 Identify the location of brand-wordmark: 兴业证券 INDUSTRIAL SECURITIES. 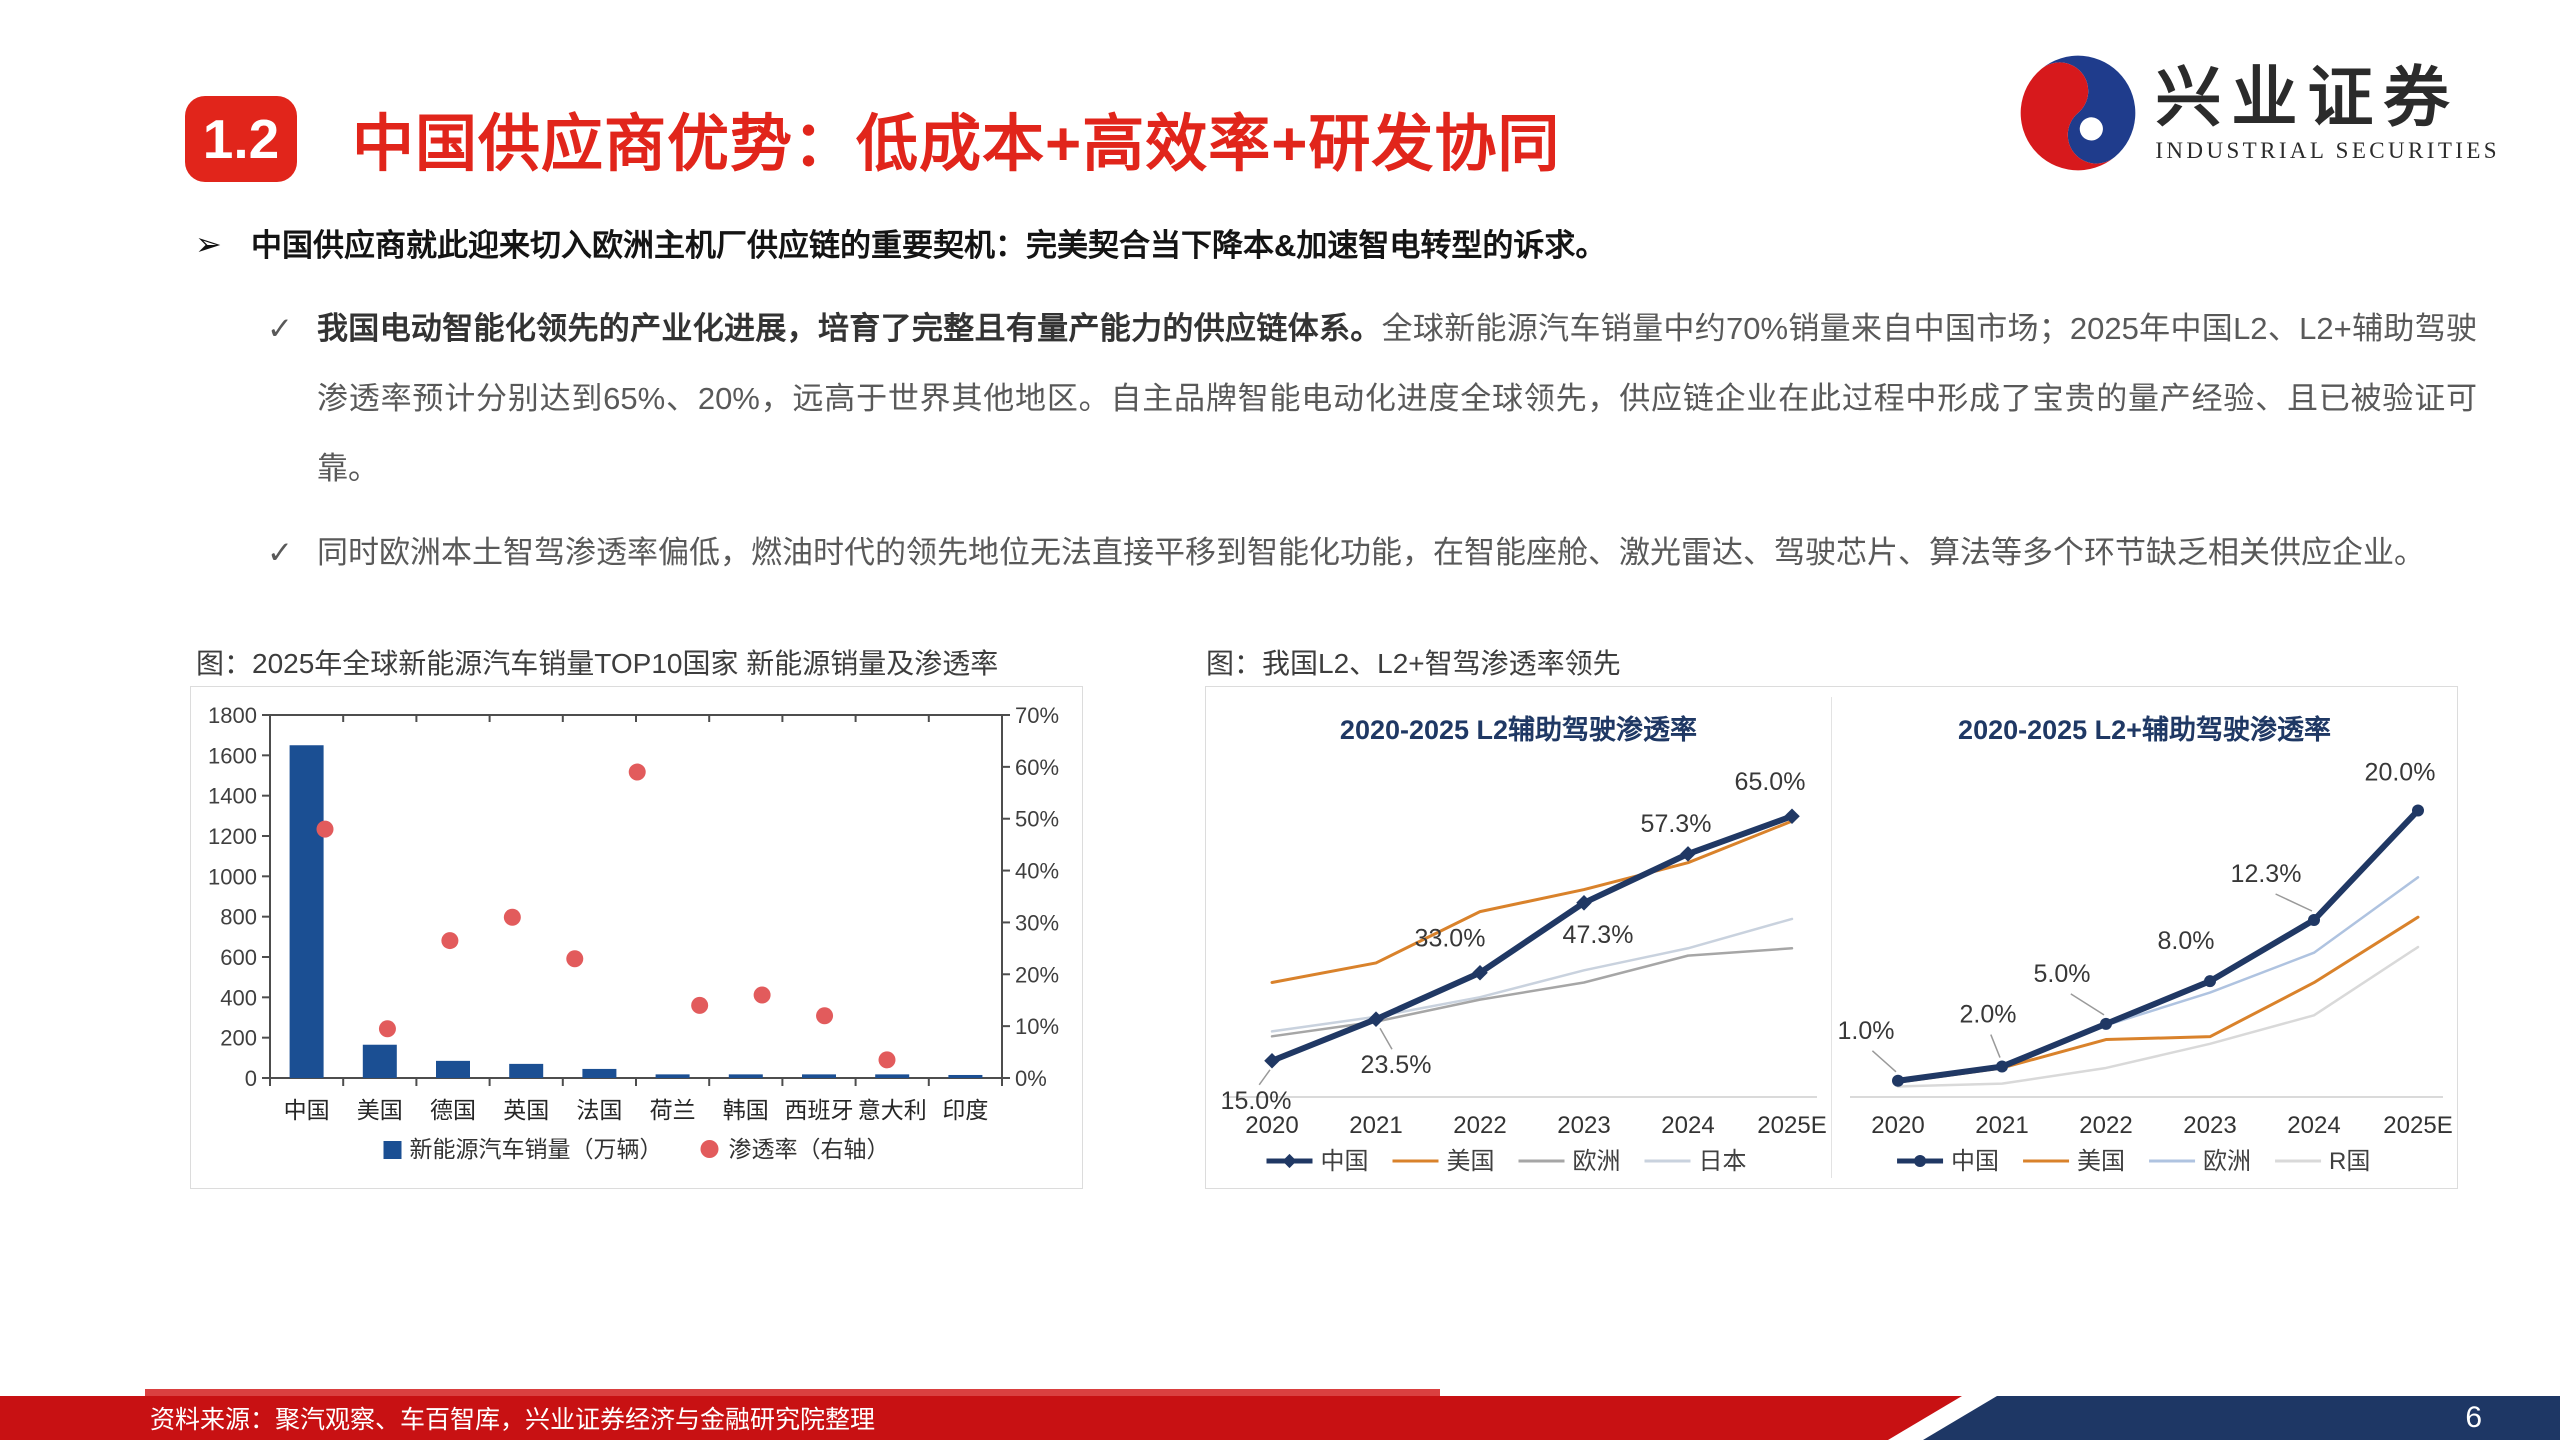
(2327, 113).